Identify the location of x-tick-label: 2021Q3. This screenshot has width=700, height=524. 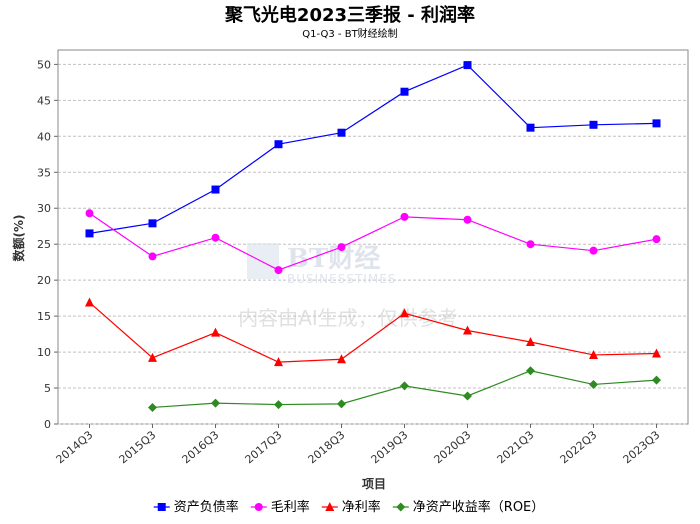
(516, 447).